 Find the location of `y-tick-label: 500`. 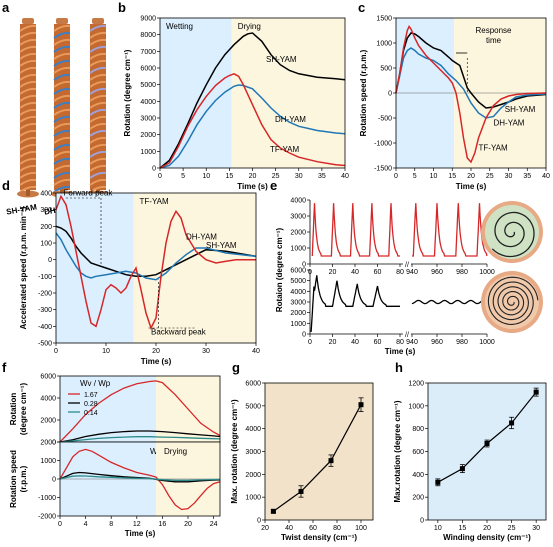

y-tick-label: 500 is located at coordinates (386, 69).